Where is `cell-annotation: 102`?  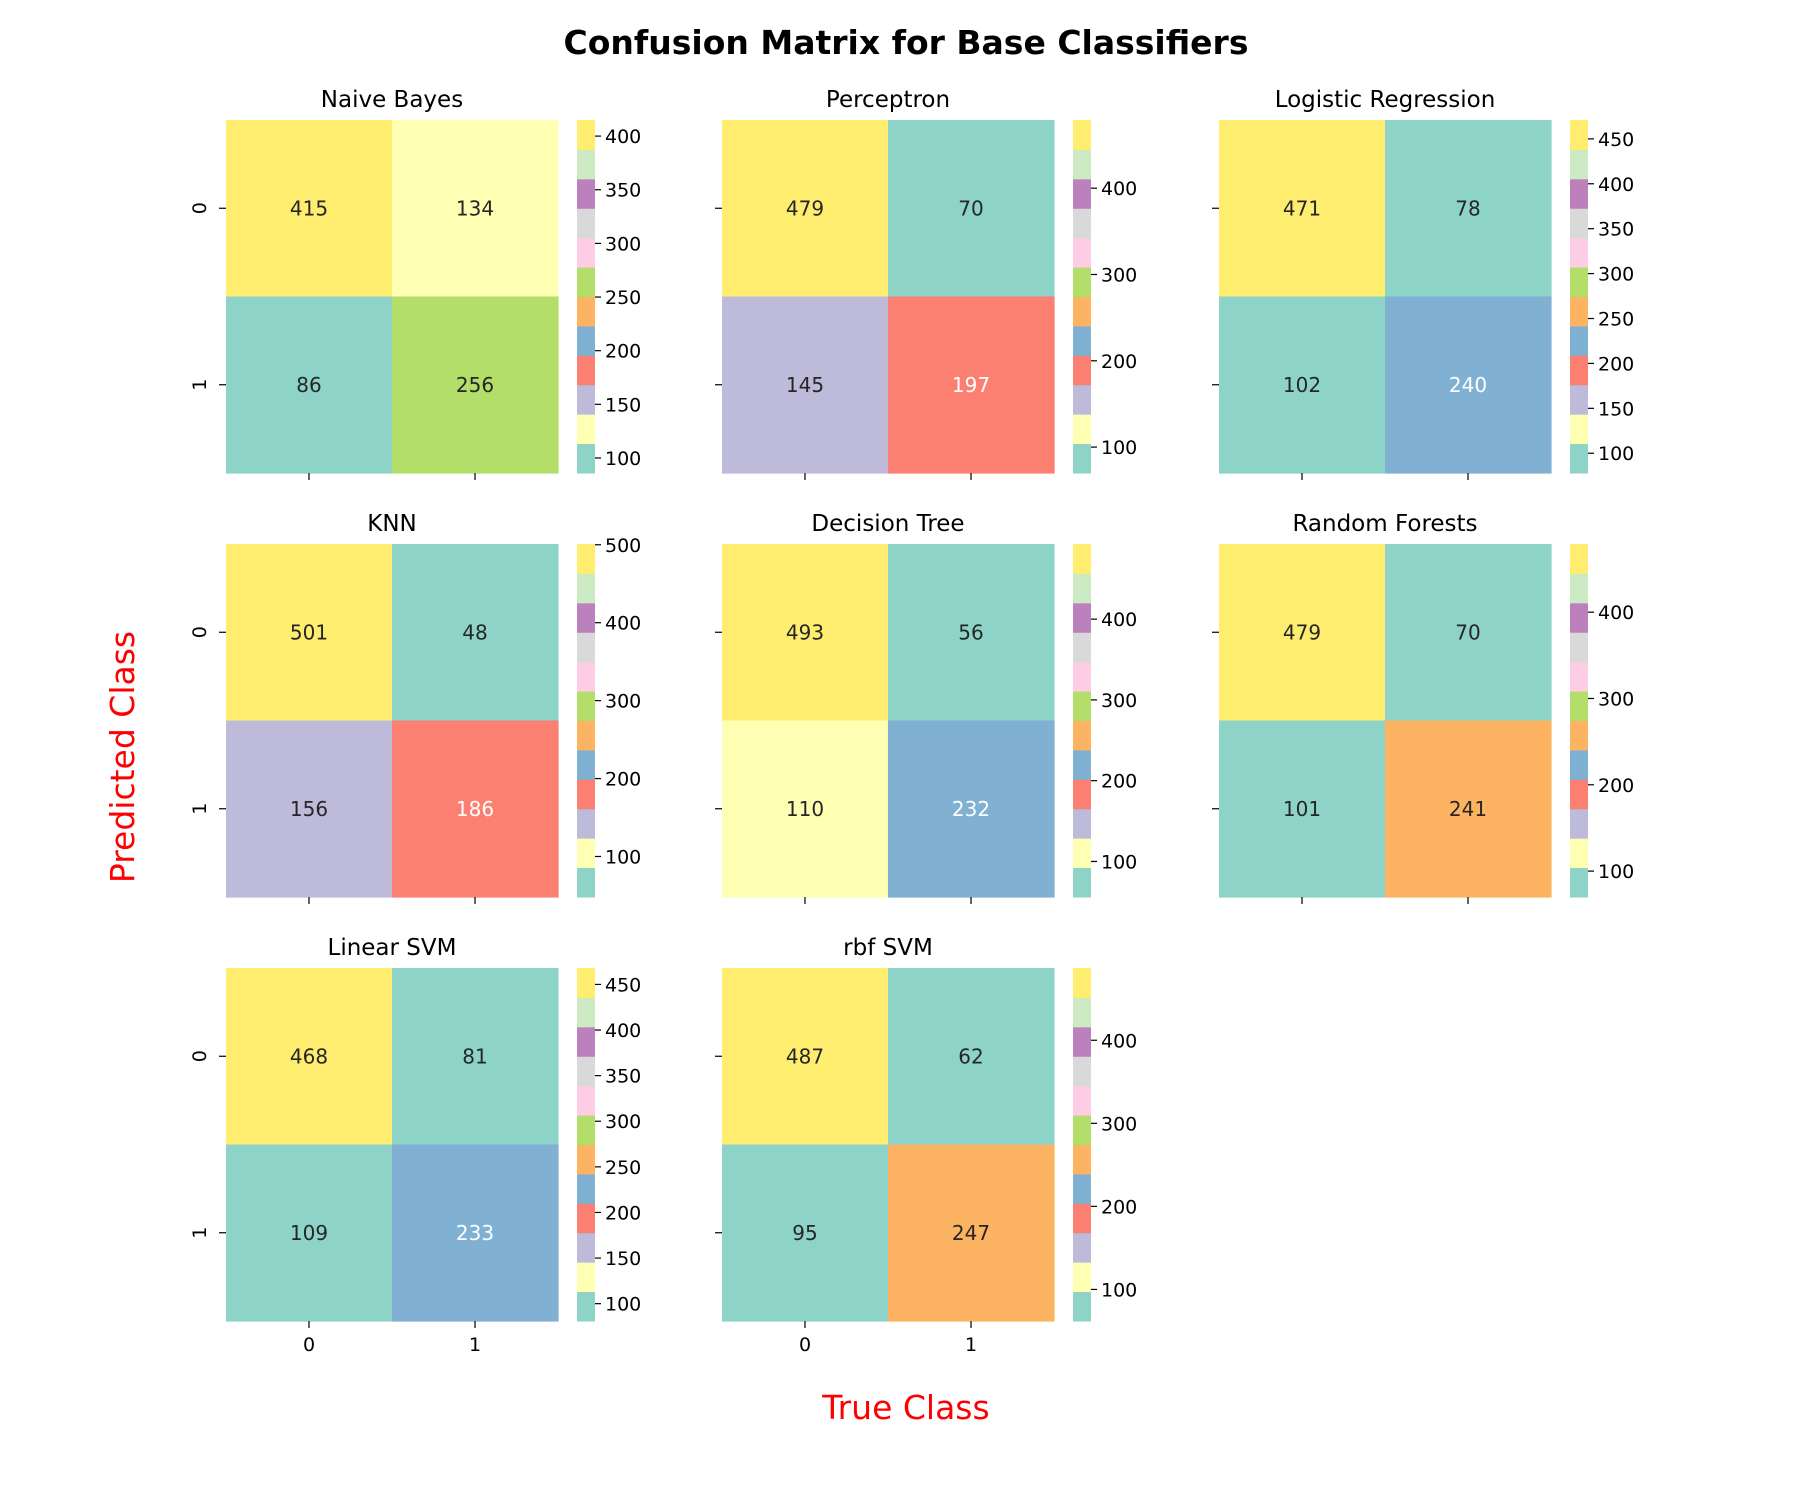
cell-annotation: 102 is located at coordinates (1302, 385).